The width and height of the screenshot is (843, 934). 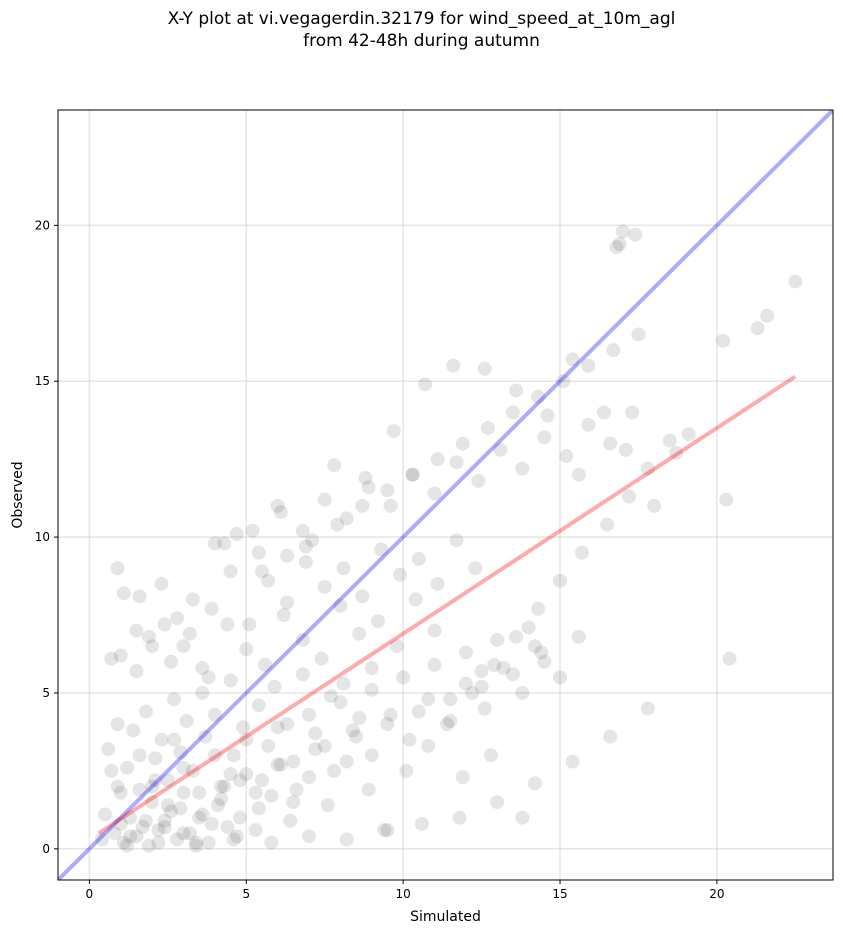 I want to click on x-axis-label: Simulated, so click(x=445, y=917).